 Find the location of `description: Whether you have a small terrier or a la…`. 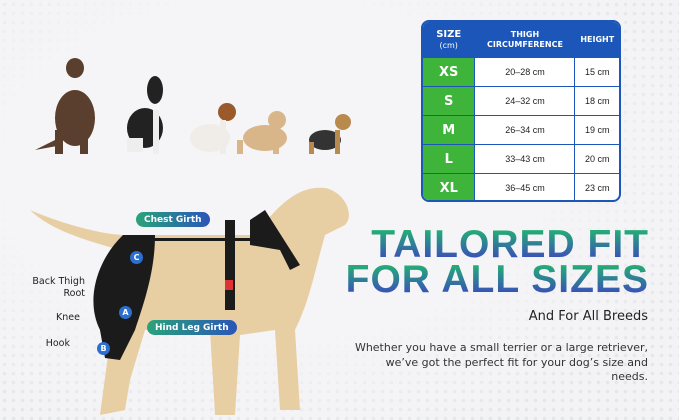

description: Whether you have a small terrier or a la… is located at coordinates (501, 362).